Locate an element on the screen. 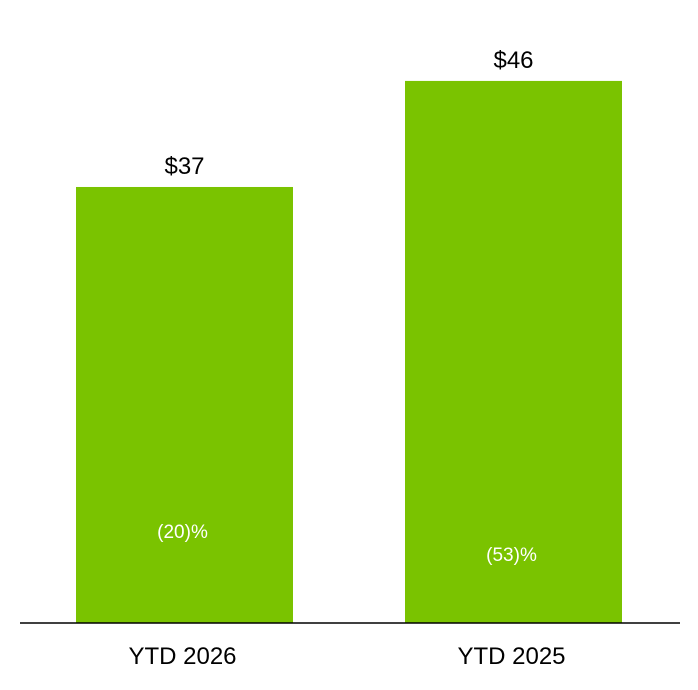 This screenshot has height=690, width=698. bar-change-label: (53)% is located at coordinates (511, 555).